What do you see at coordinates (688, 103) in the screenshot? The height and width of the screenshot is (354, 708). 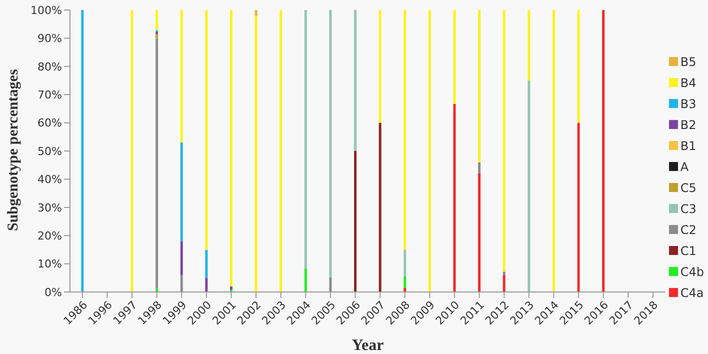 I see `legend-label: B3` at bounding box center [688, 103].